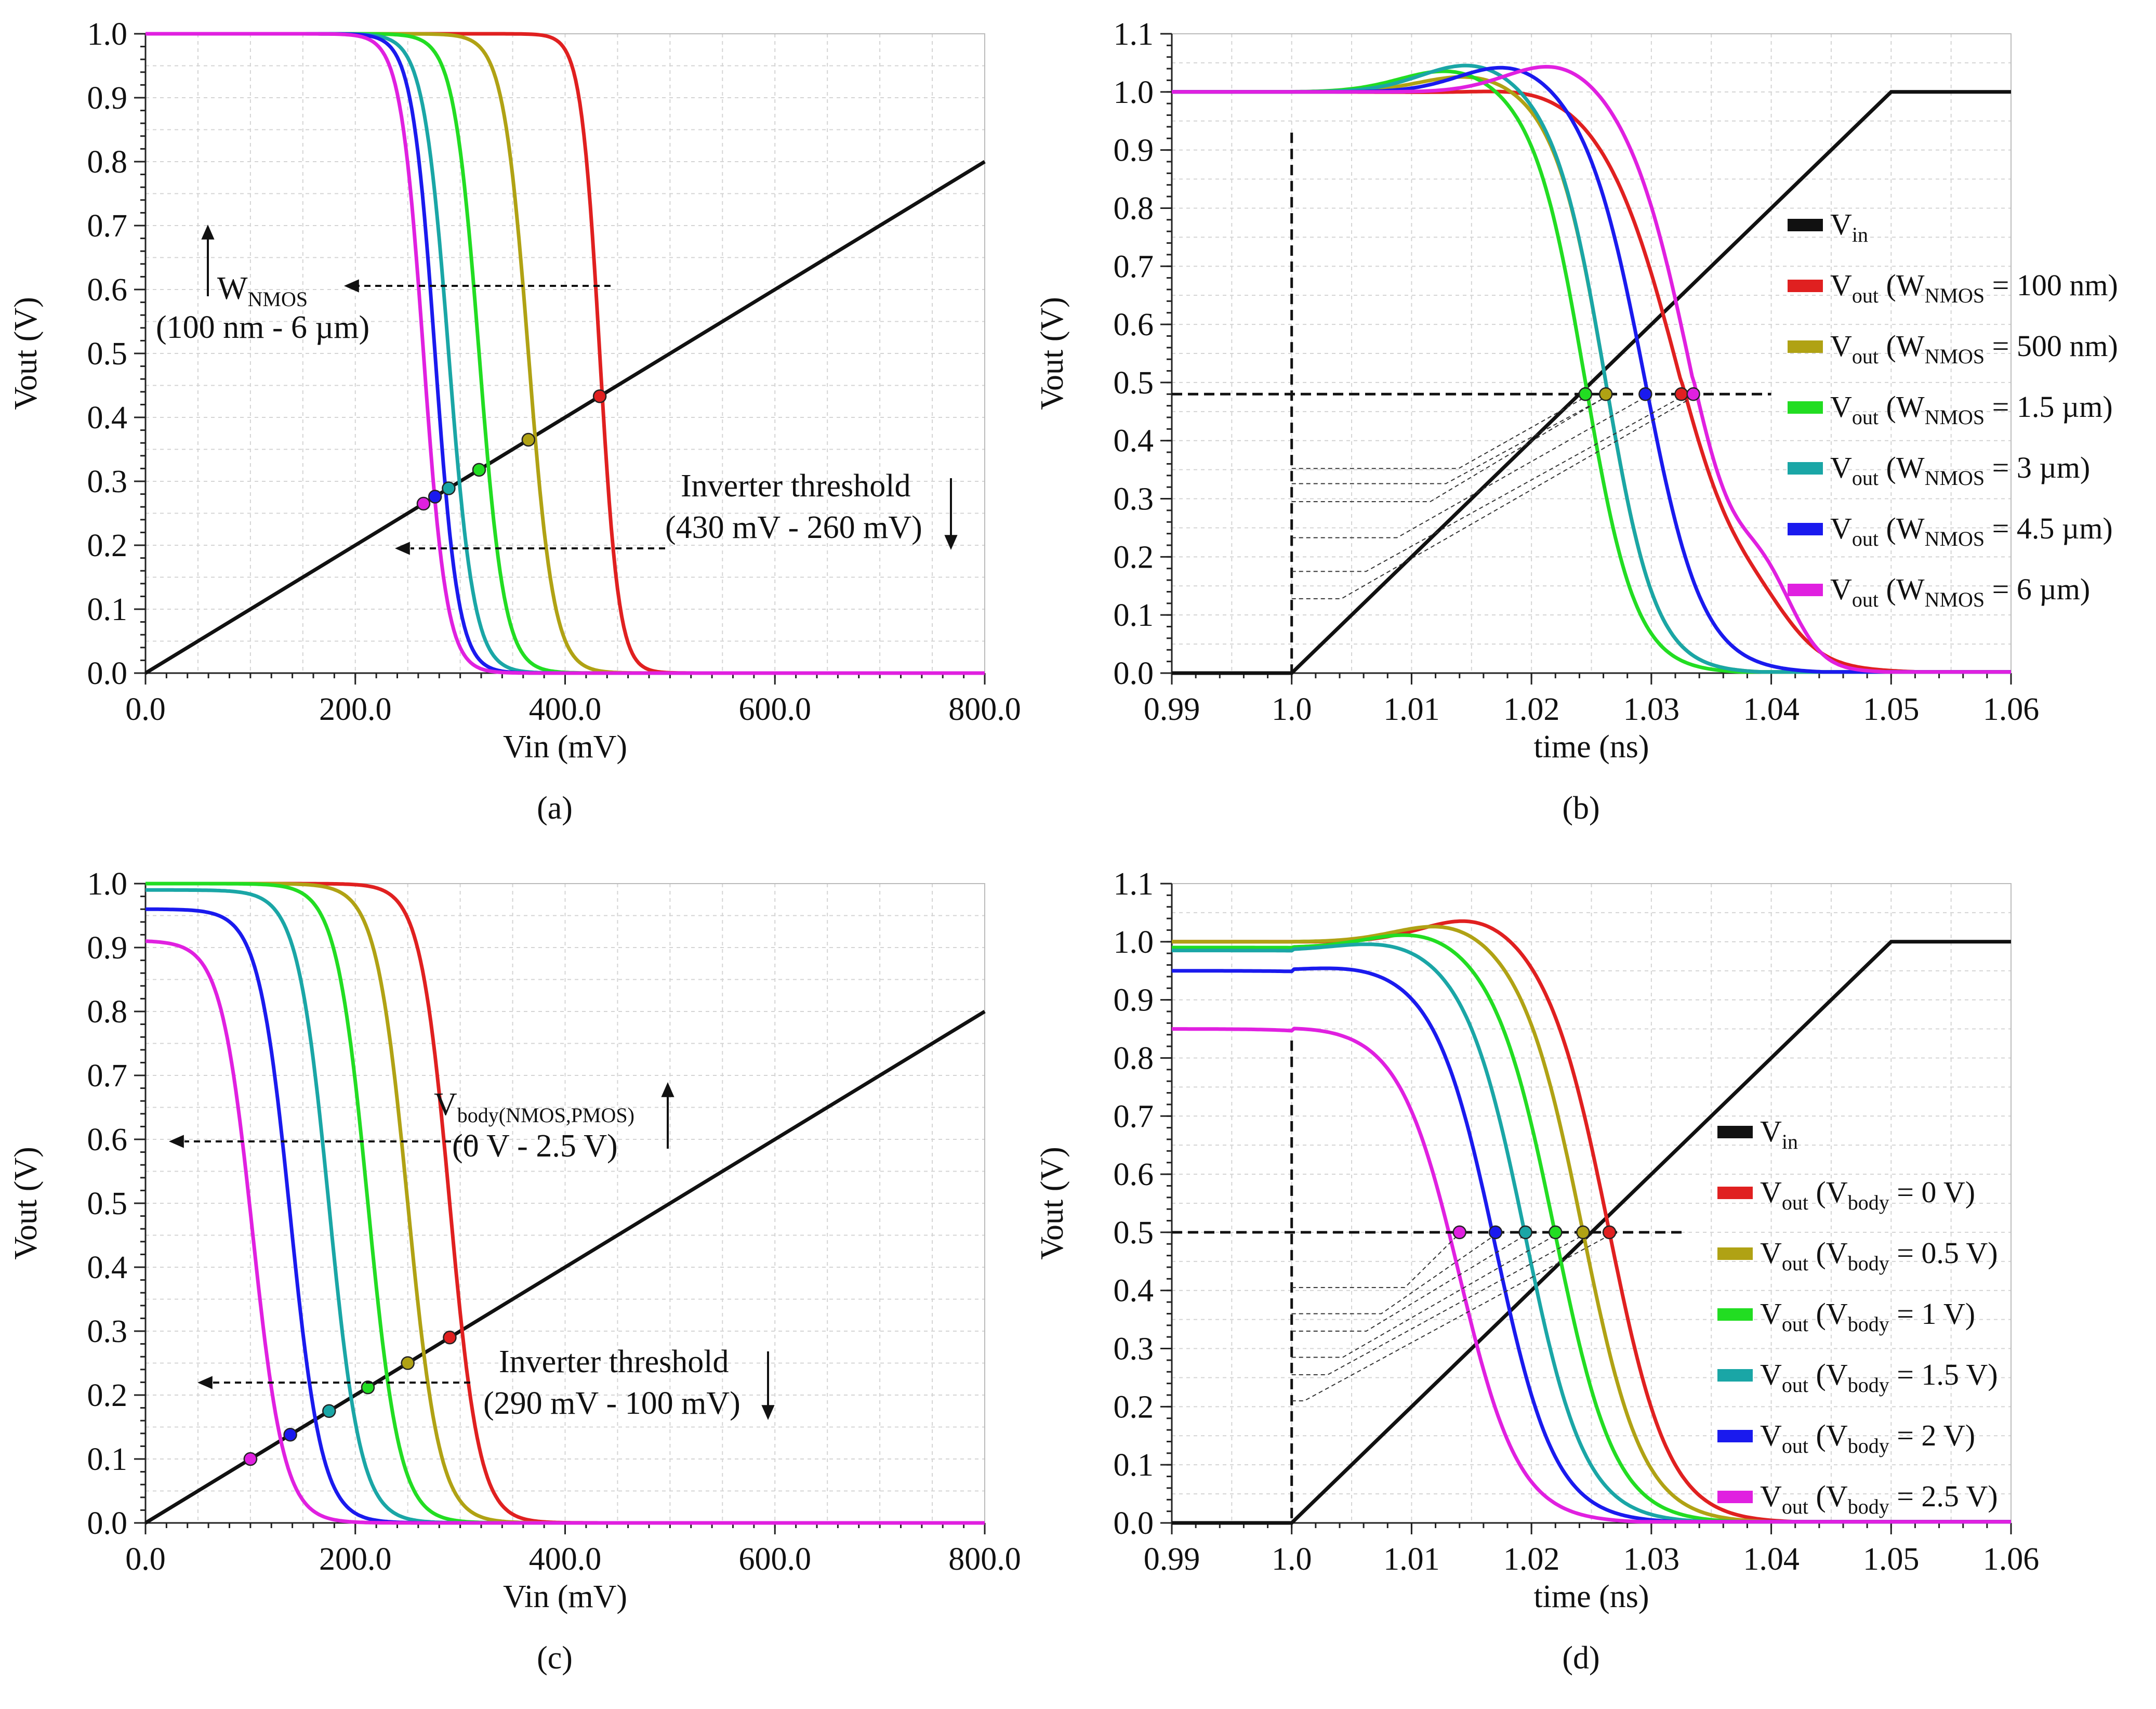 This screenshot has width=2156, height=1709. I want to click on param-label: Vbody(NMOS,PMOS), so click(534, 1107).